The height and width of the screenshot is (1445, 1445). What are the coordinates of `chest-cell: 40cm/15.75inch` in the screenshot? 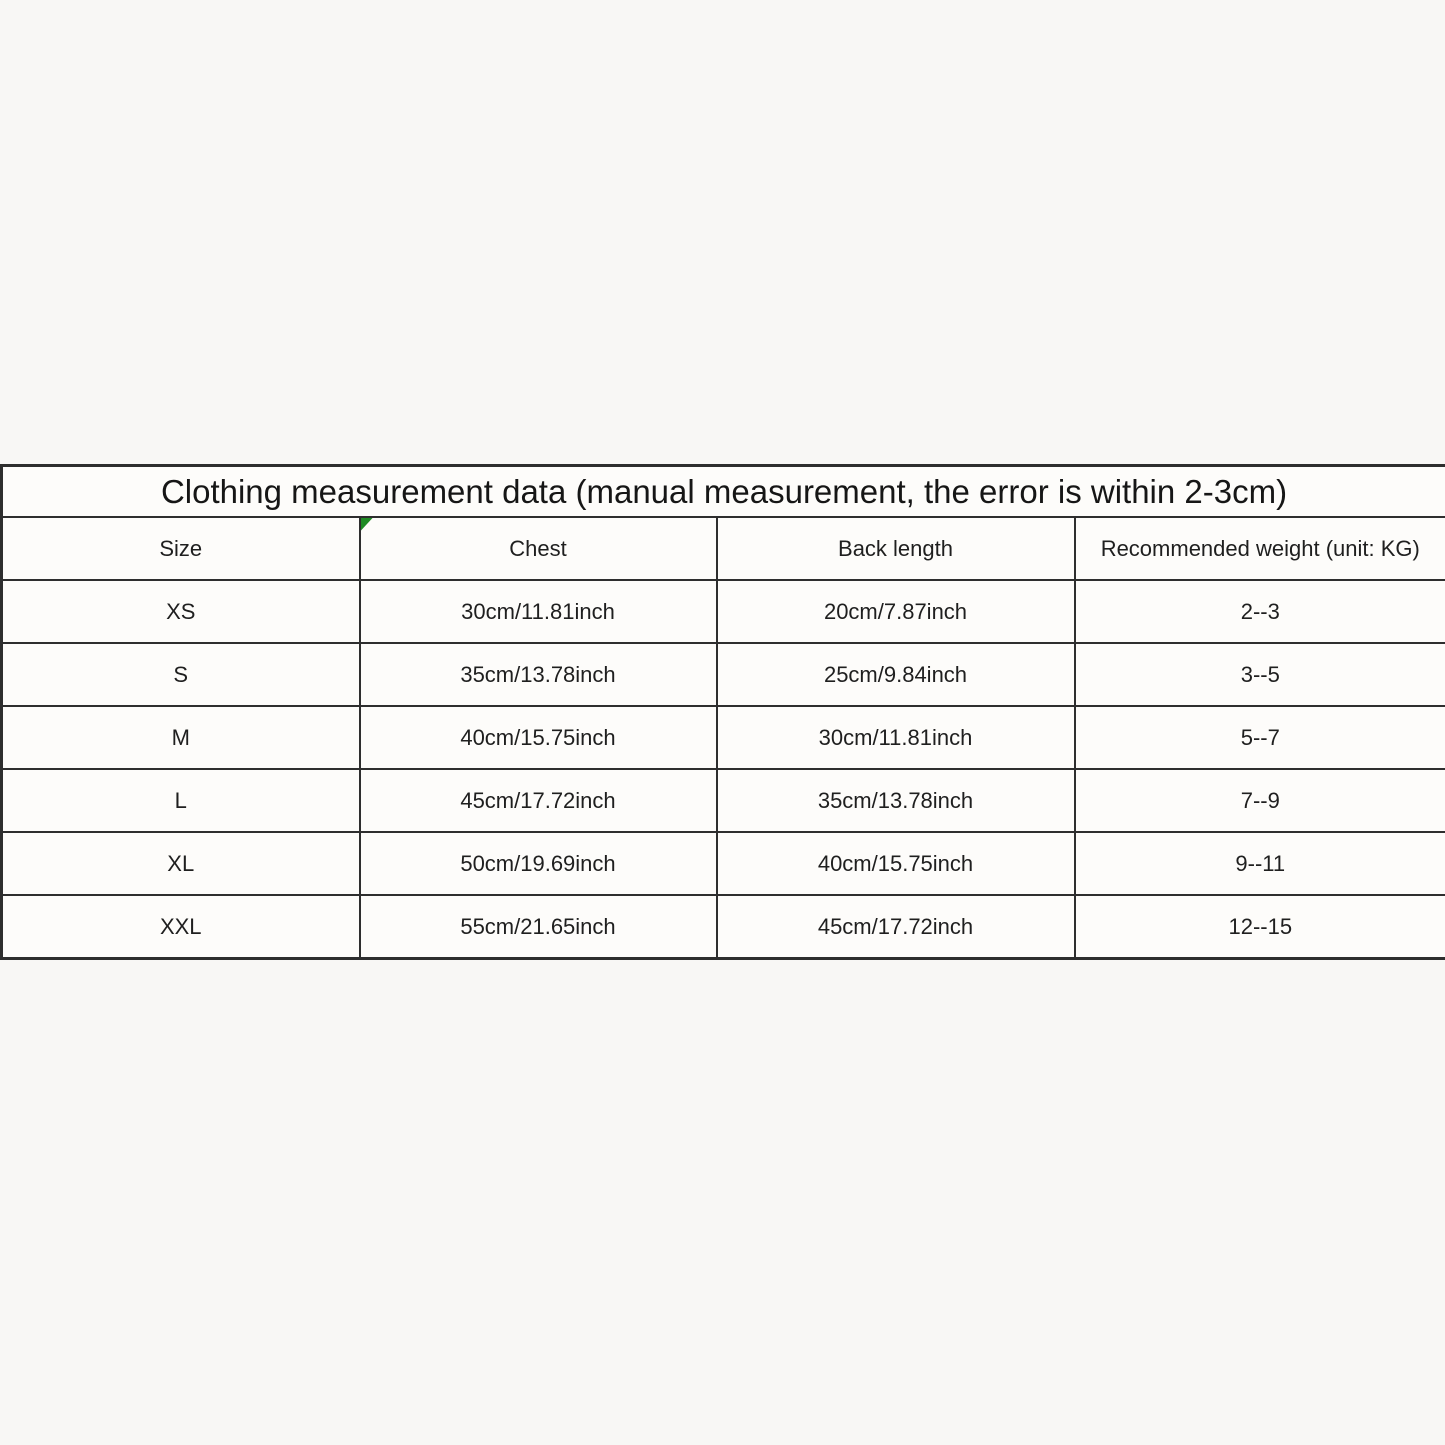 It's located at (538, 737).